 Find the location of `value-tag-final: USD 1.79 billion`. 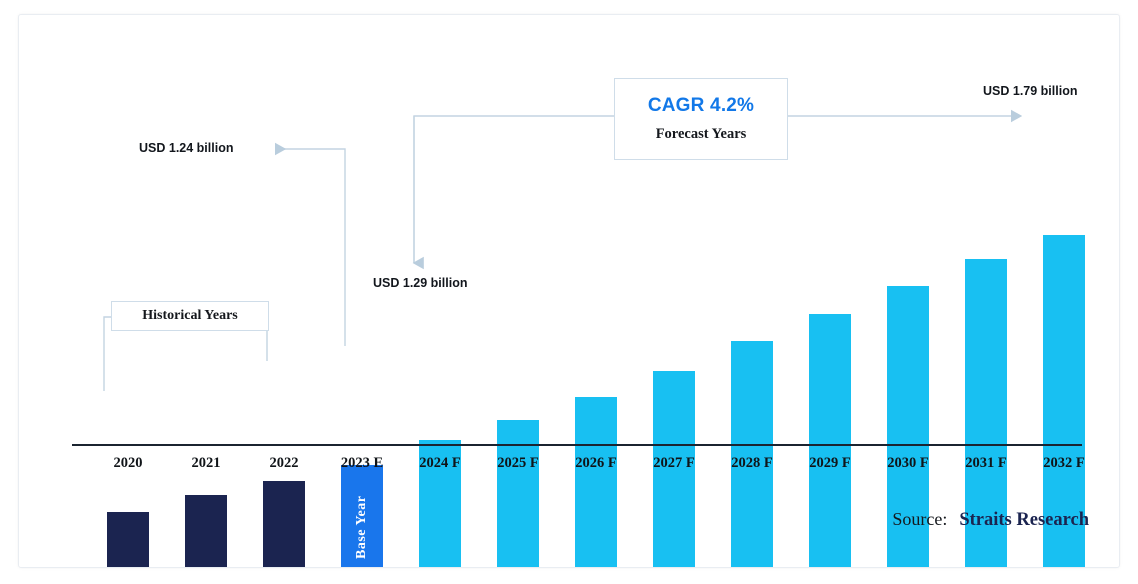

value-tag-final: USD 1.79 billion is located at coordinates (1030, 91).